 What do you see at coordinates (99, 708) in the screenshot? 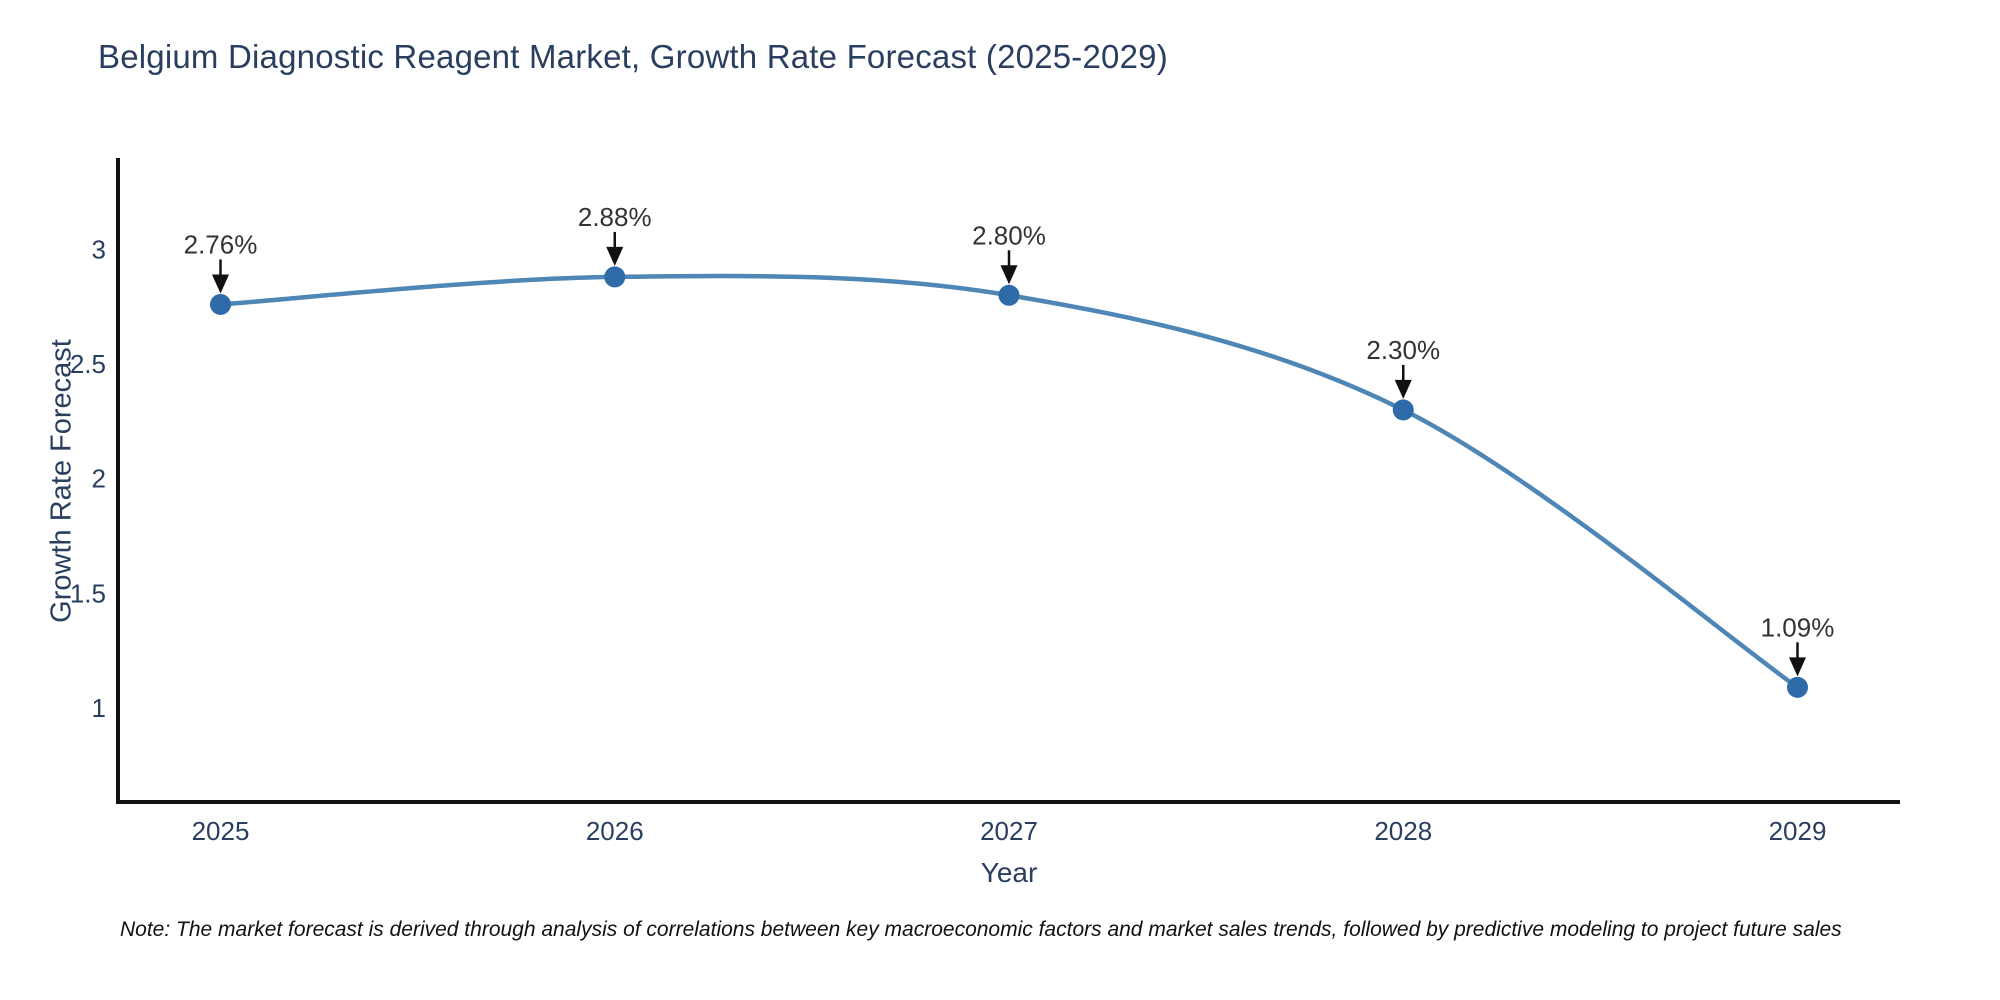
I see `y-tick-label: 1` at bounding box center [99, 708].